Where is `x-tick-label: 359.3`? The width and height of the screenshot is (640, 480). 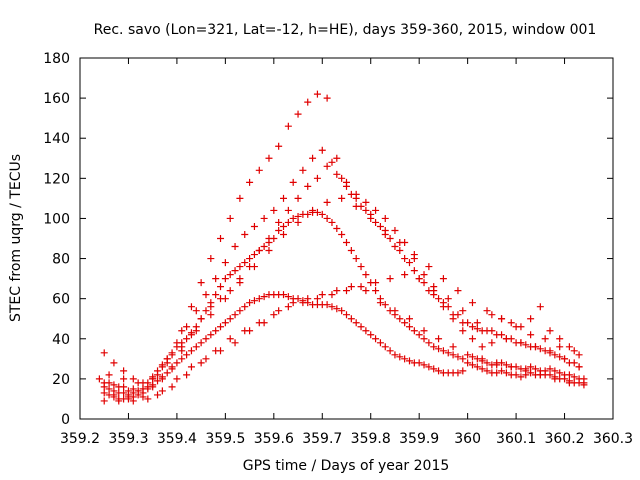
x-tick-label: 359.3 is located at coordinates (128, 439).